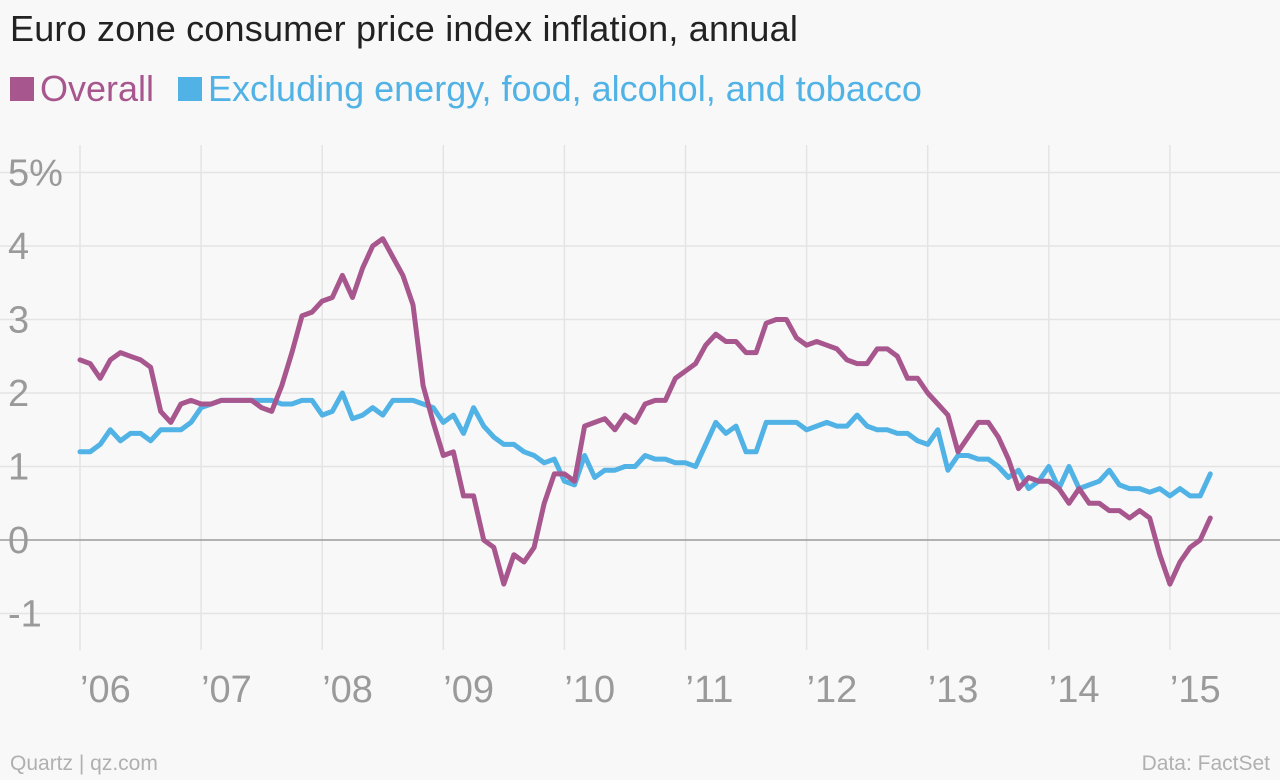  What do you see at coordinates (650, 690) in the screenshot?
I see `x-axis-labels: ’06 ’07 ’08 ’09 ’10 ’11 ’12 ’13 ’14 ’15` at bounding box center [650, 690].